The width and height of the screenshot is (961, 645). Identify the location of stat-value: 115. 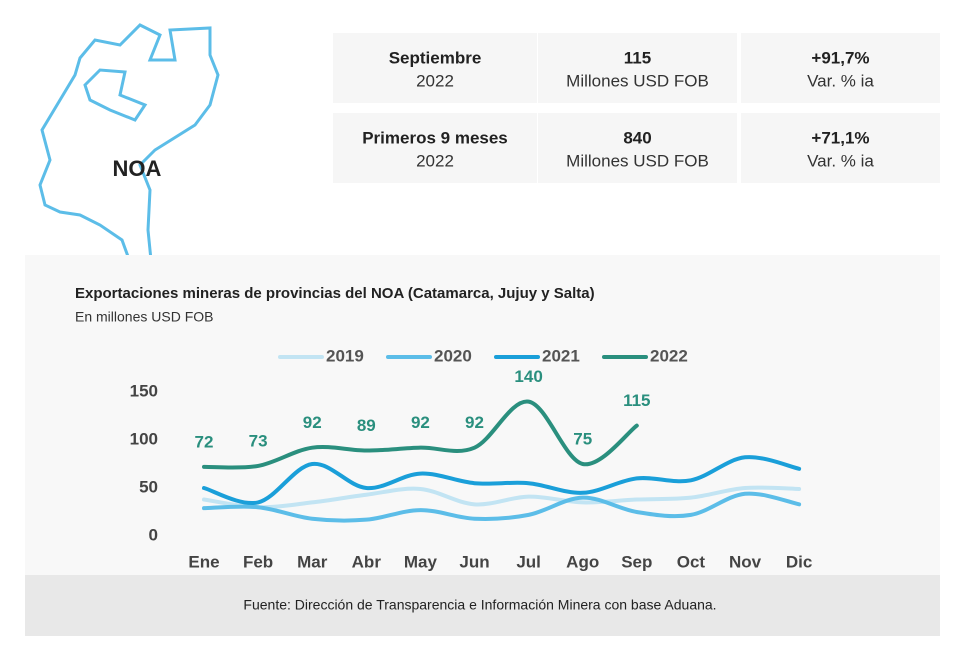
(637, 57).